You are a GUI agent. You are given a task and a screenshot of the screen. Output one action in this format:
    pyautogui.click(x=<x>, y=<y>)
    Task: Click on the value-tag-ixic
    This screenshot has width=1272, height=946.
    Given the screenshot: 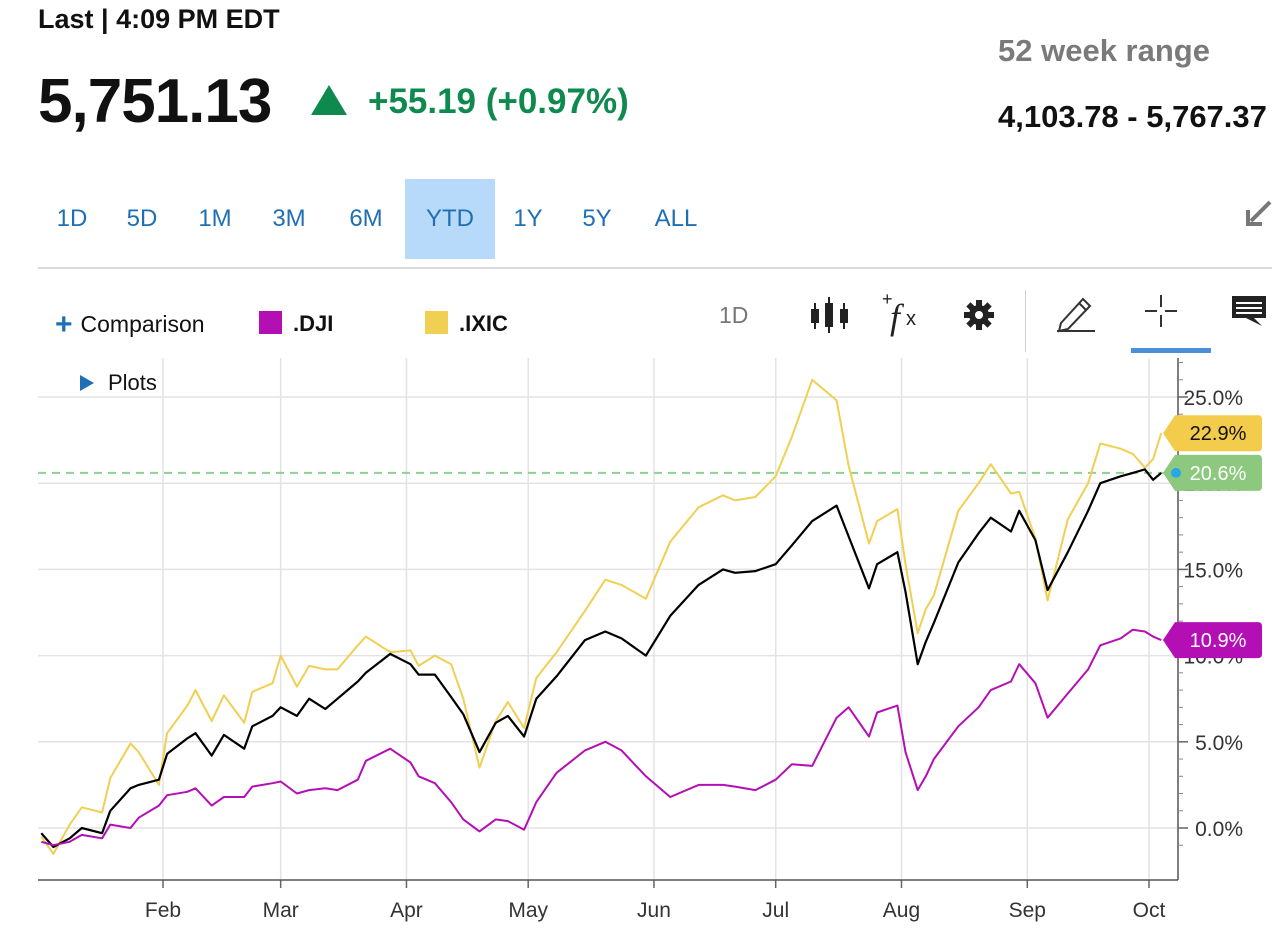 What is the action you would take?
    pyautogui.click(x=1212, y=433)
    